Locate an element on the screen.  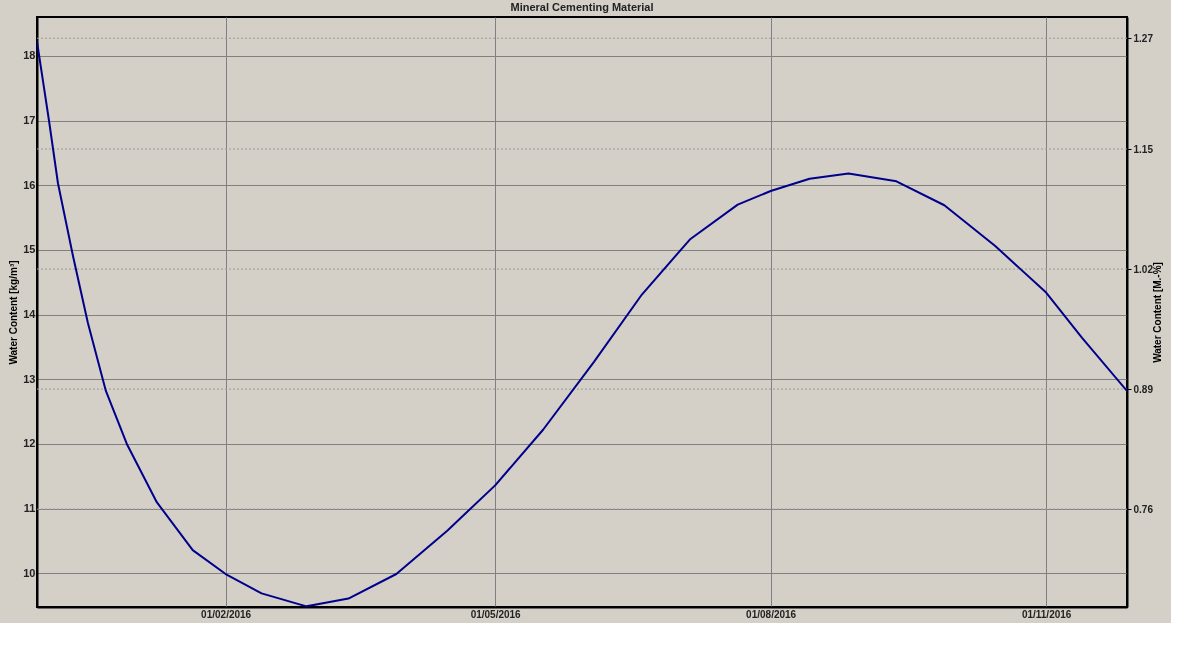
y-tick-label: 18 is located at coordinates (29, 55).